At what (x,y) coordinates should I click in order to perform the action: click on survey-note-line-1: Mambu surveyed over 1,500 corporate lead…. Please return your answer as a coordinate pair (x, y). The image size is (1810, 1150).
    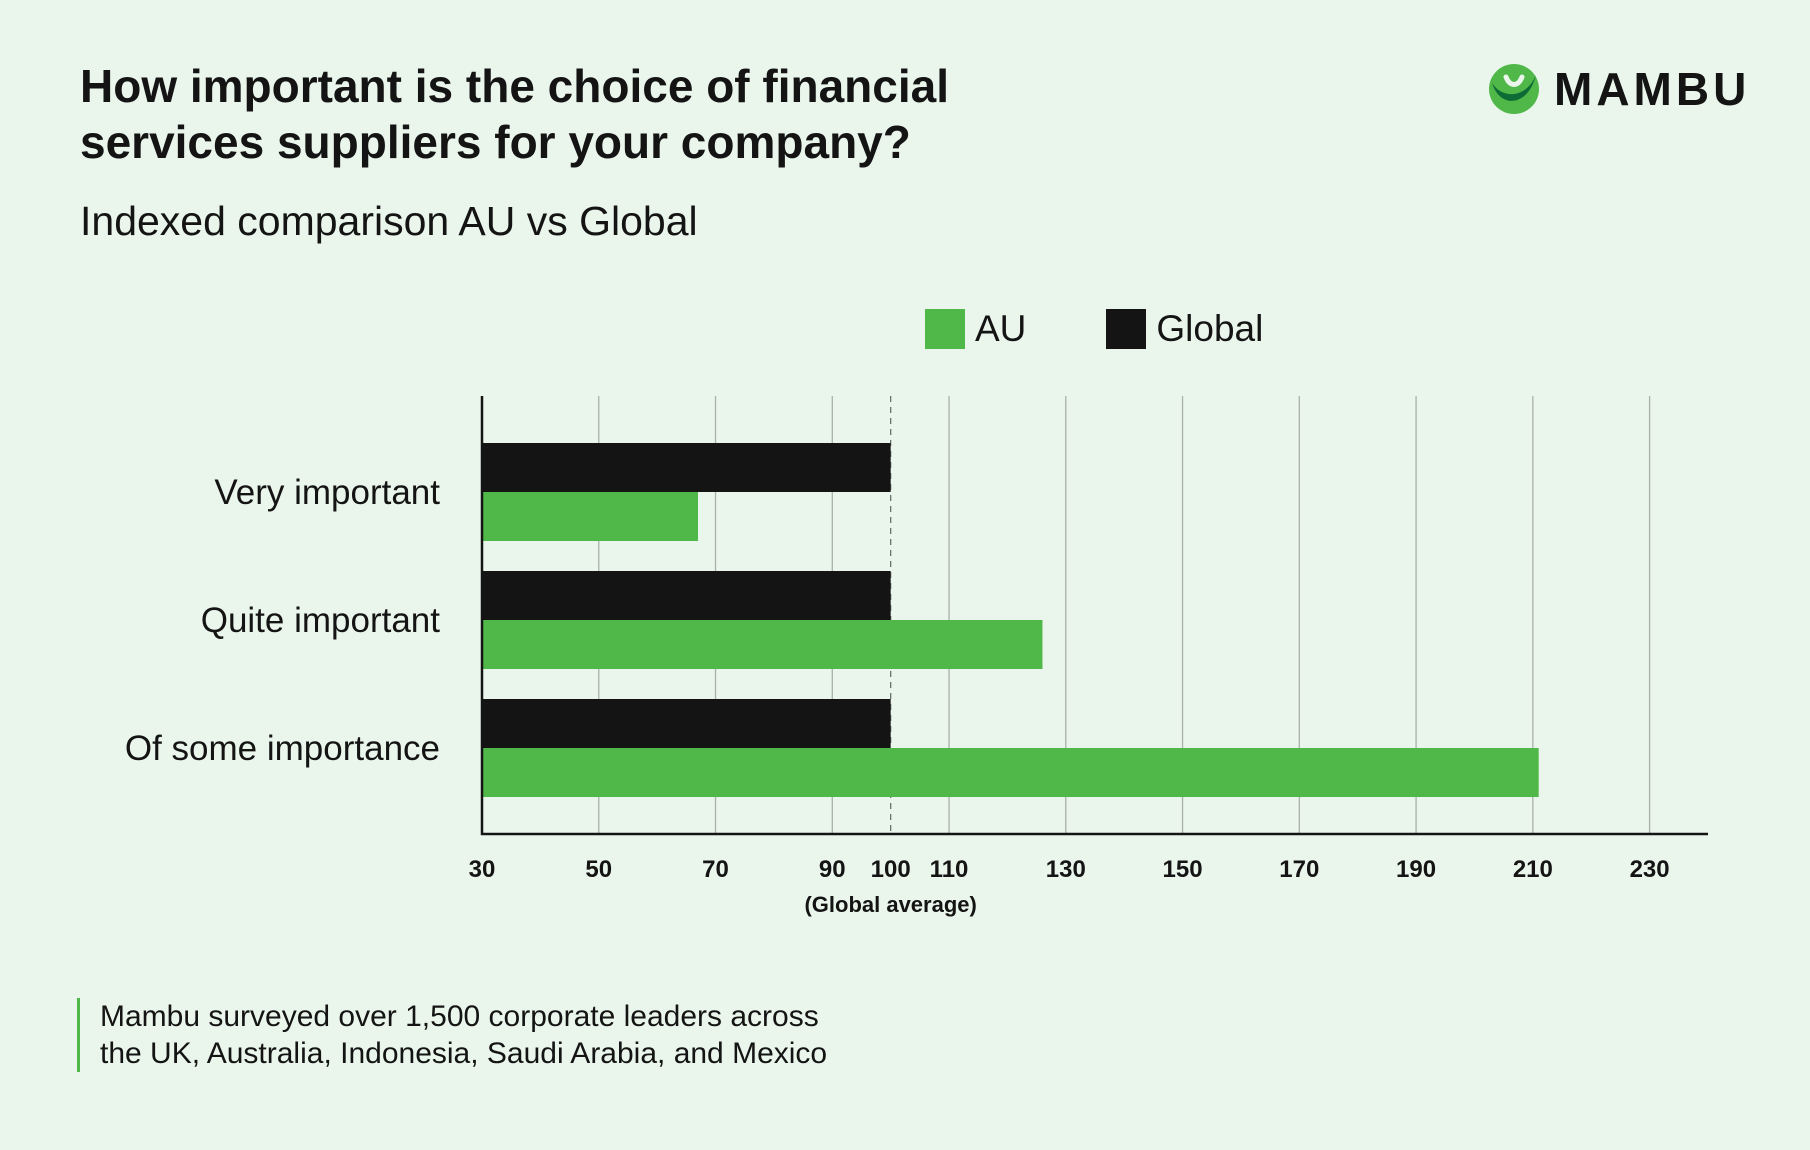
    Looking at the image, I should click on (459, 1016).